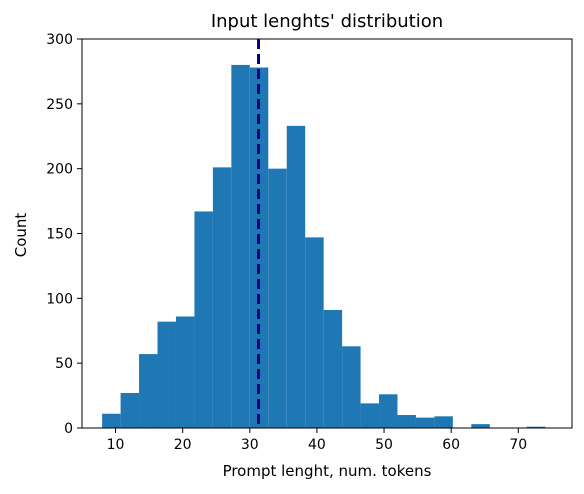 The image size is (584, 494). Describe the element at coordinates (59, 105) in the screenshot. I see `y-tick-label: 250` at that location.